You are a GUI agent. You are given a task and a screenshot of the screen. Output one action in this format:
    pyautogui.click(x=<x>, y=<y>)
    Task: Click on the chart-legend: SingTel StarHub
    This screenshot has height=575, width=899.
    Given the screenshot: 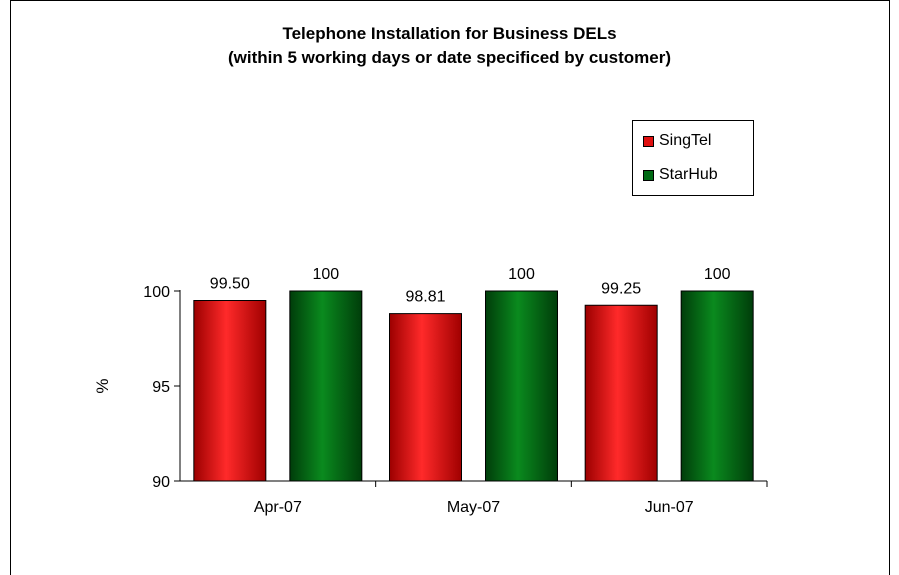 What is the action you would take?
    pyautogui.click(x=693, y=158)
    